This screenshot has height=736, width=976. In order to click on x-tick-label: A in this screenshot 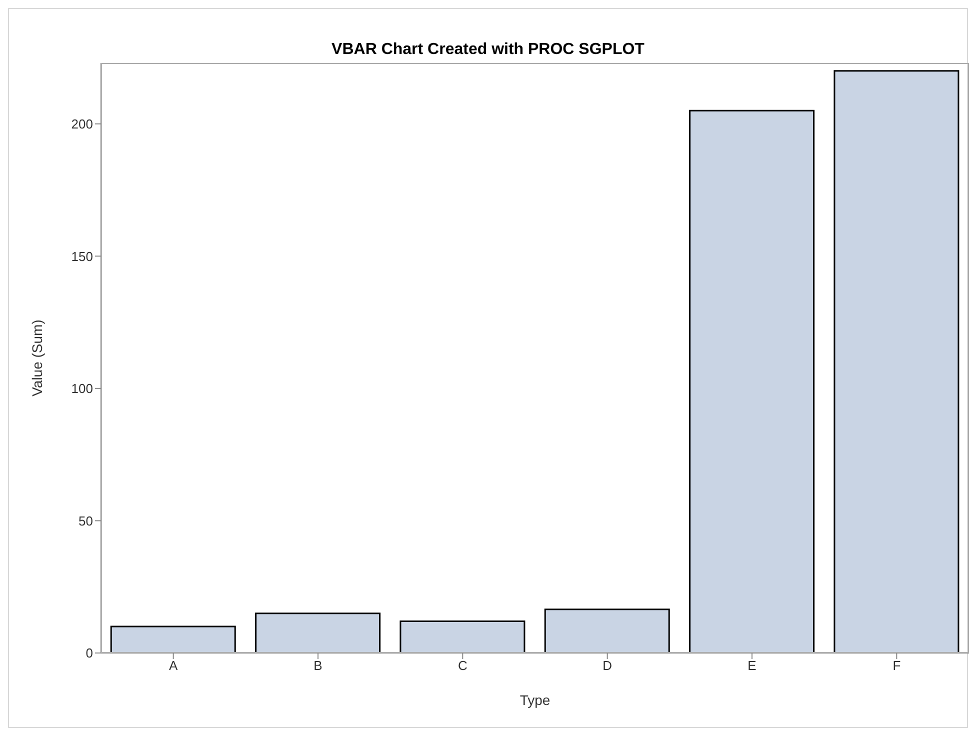, I will do `click(173, 666)`.